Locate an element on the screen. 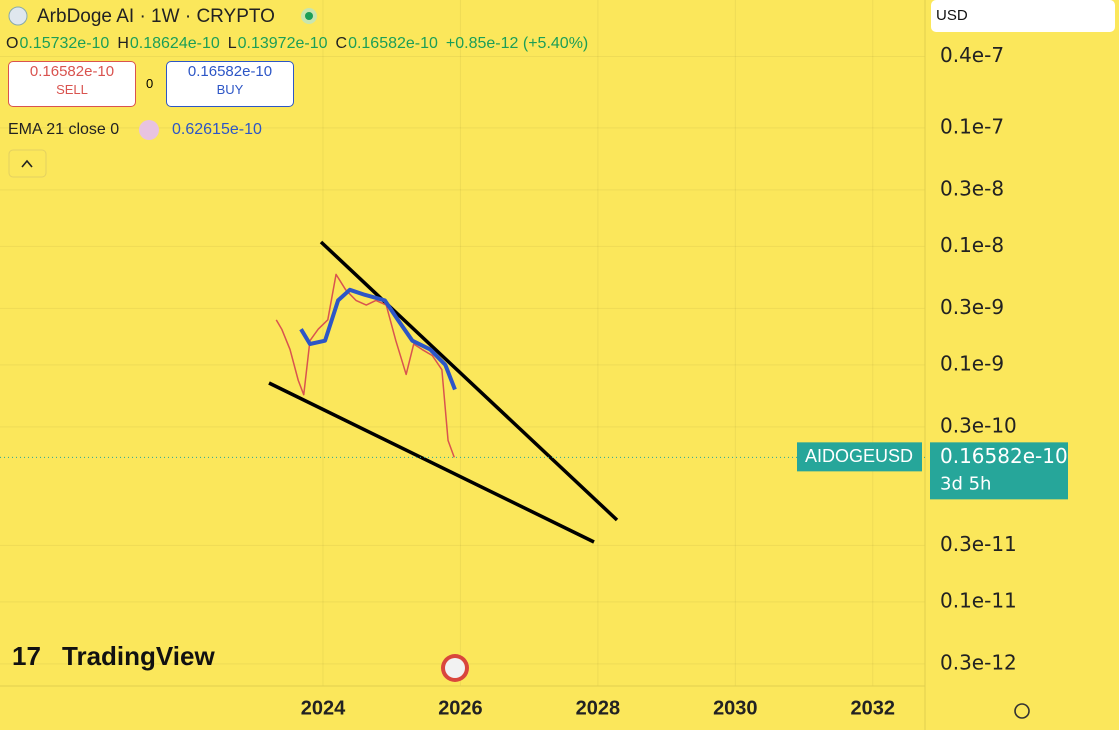 This screenshot has width=1119, height=730. x-tick-label: 2024 is located at coordinates (323, 708).